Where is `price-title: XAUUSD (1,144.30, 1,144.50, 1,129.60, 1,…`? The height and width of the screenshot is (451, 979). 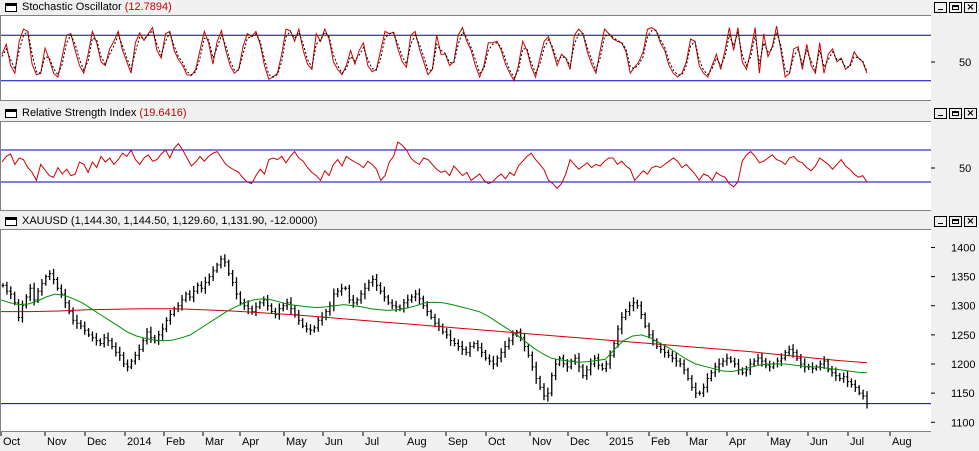 price-title: XAUUSD (1,144.30, 1,144.50, 1,129.60, 1,… is located at coordinates (169, 221).